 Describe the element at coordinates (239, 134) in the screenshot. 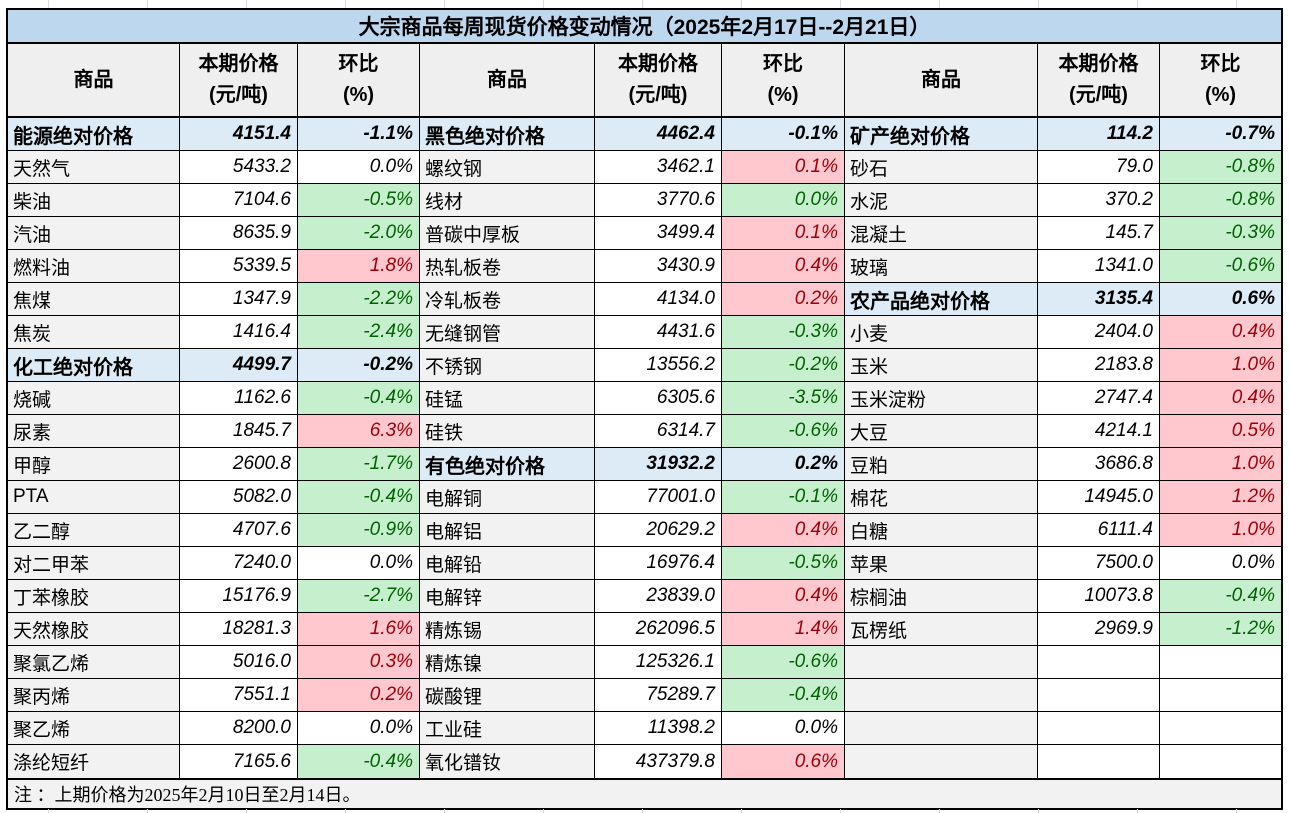

I see `price-cell: 4151.4` at that location.